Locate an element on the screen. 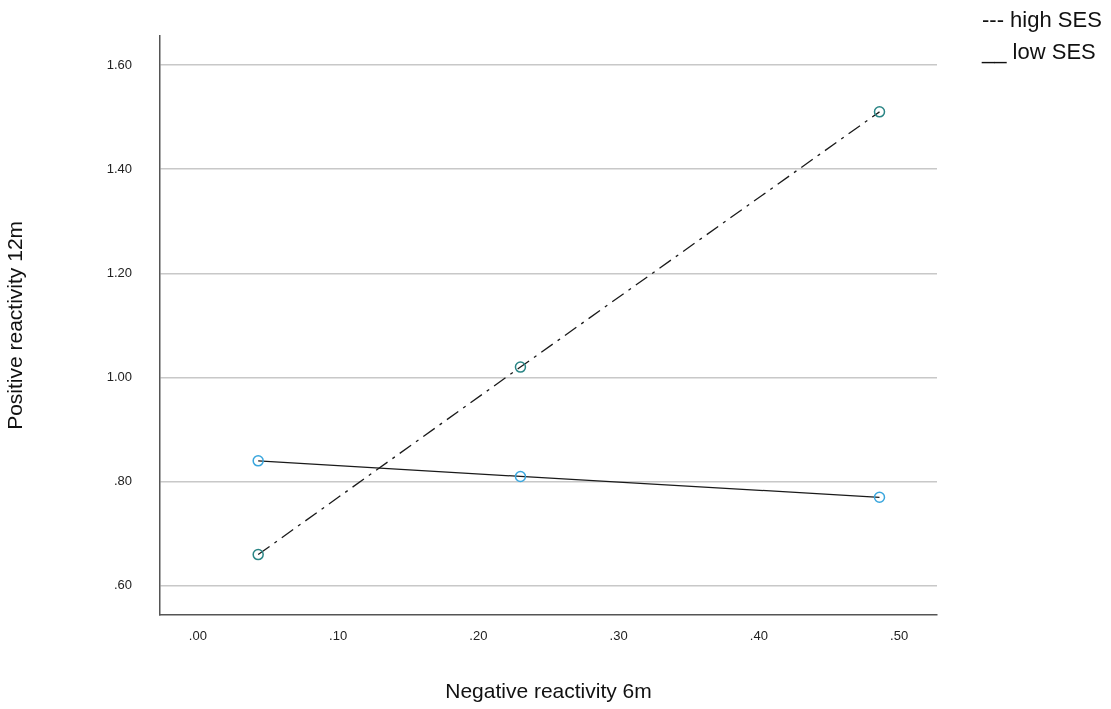 This screenshot has height=709, width=1111. y-axis-title: Positive reactivity 12m is located at coordinates (15, 325).